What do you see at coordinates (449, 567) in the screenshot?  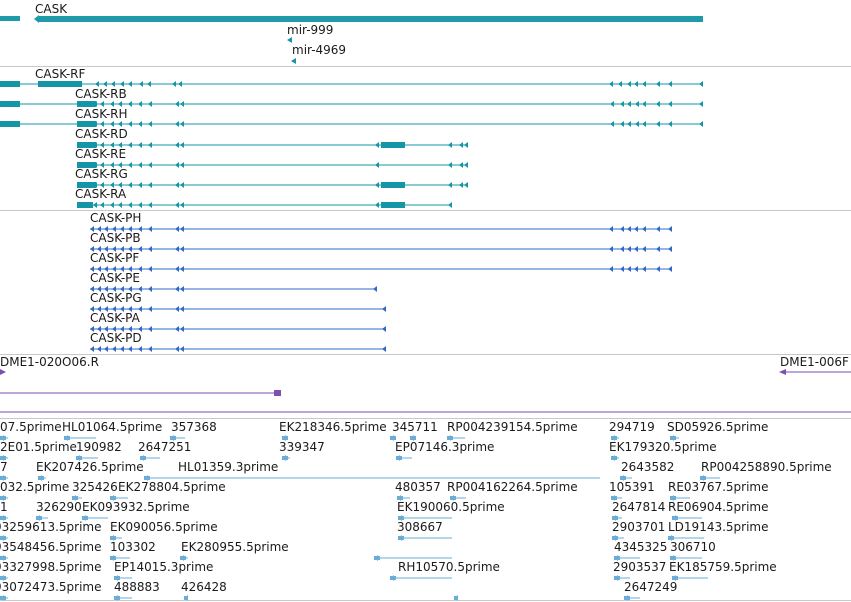 I see `est-label: RH10570.5prime` at bounding box center [449, 567].